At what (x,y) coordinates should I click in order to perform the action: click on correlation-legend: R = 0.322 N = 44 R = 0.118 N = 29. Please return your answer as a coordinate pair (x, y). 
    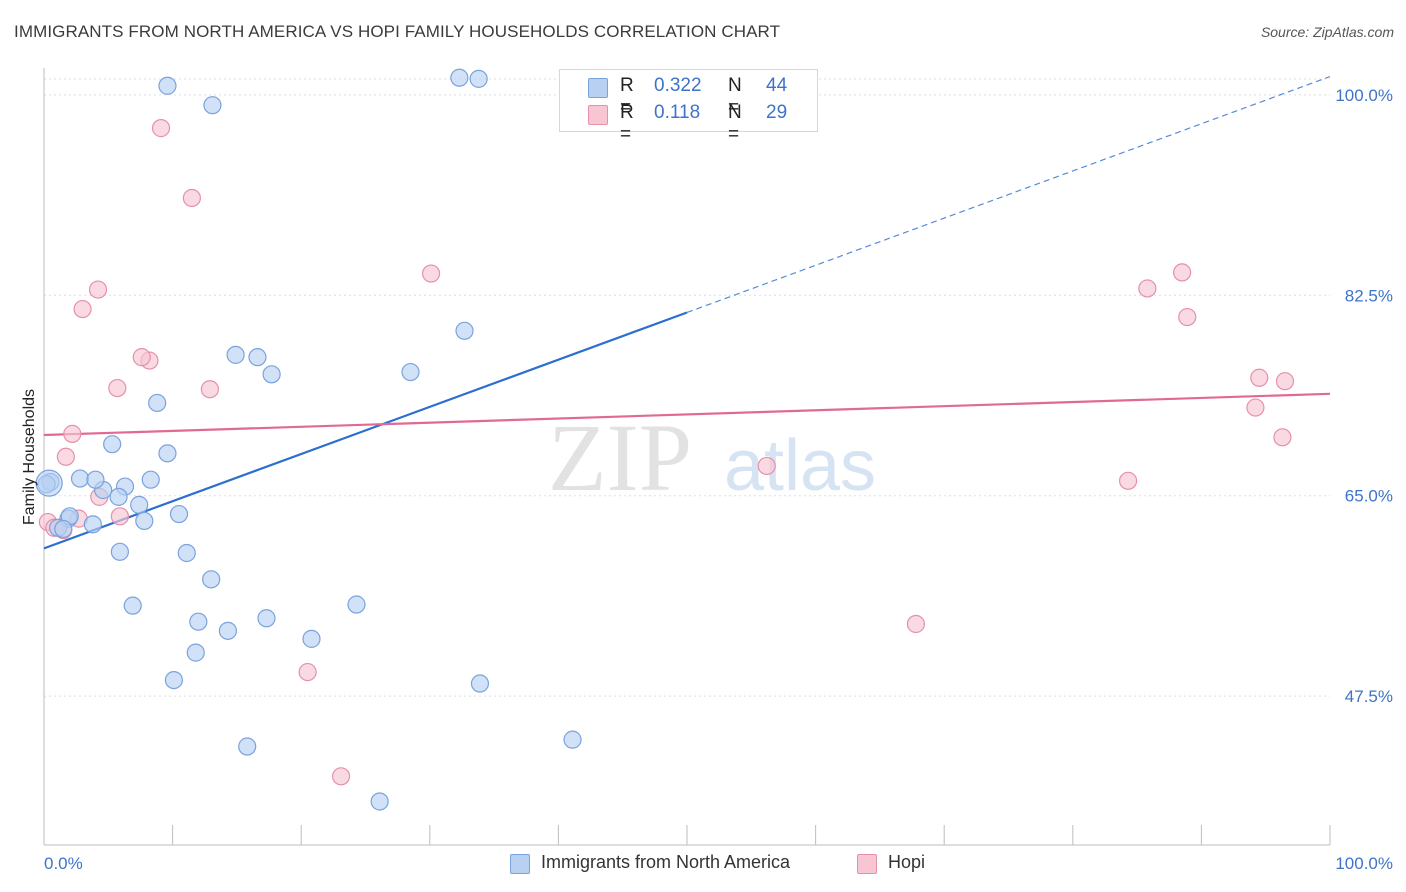
    Looking at the image, I should click on (688, 107).